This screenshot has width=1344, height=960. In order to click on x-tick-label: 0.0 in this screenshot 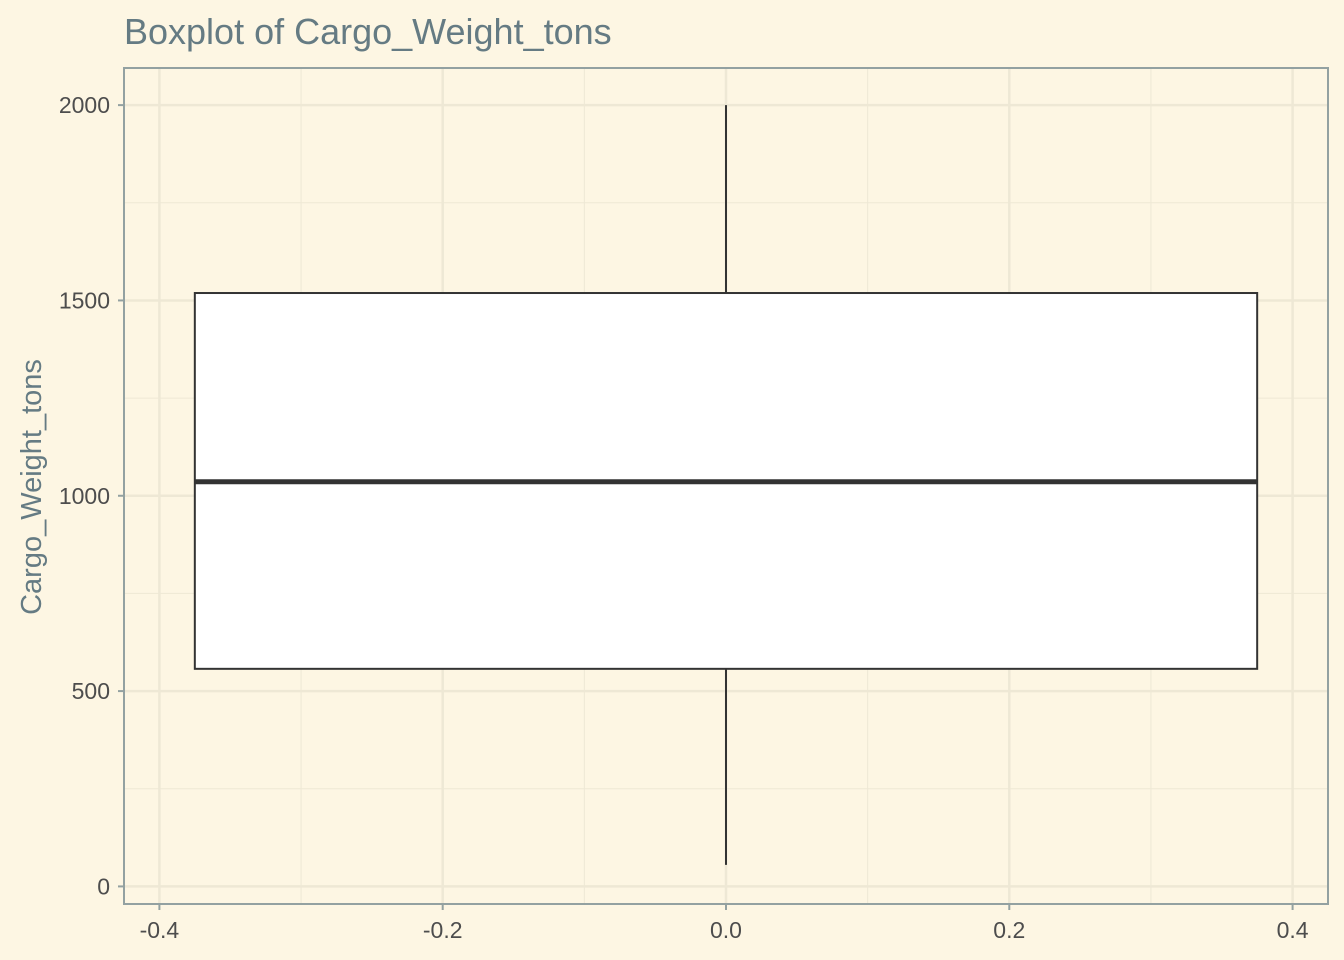, I will do `click(726, 930)`.